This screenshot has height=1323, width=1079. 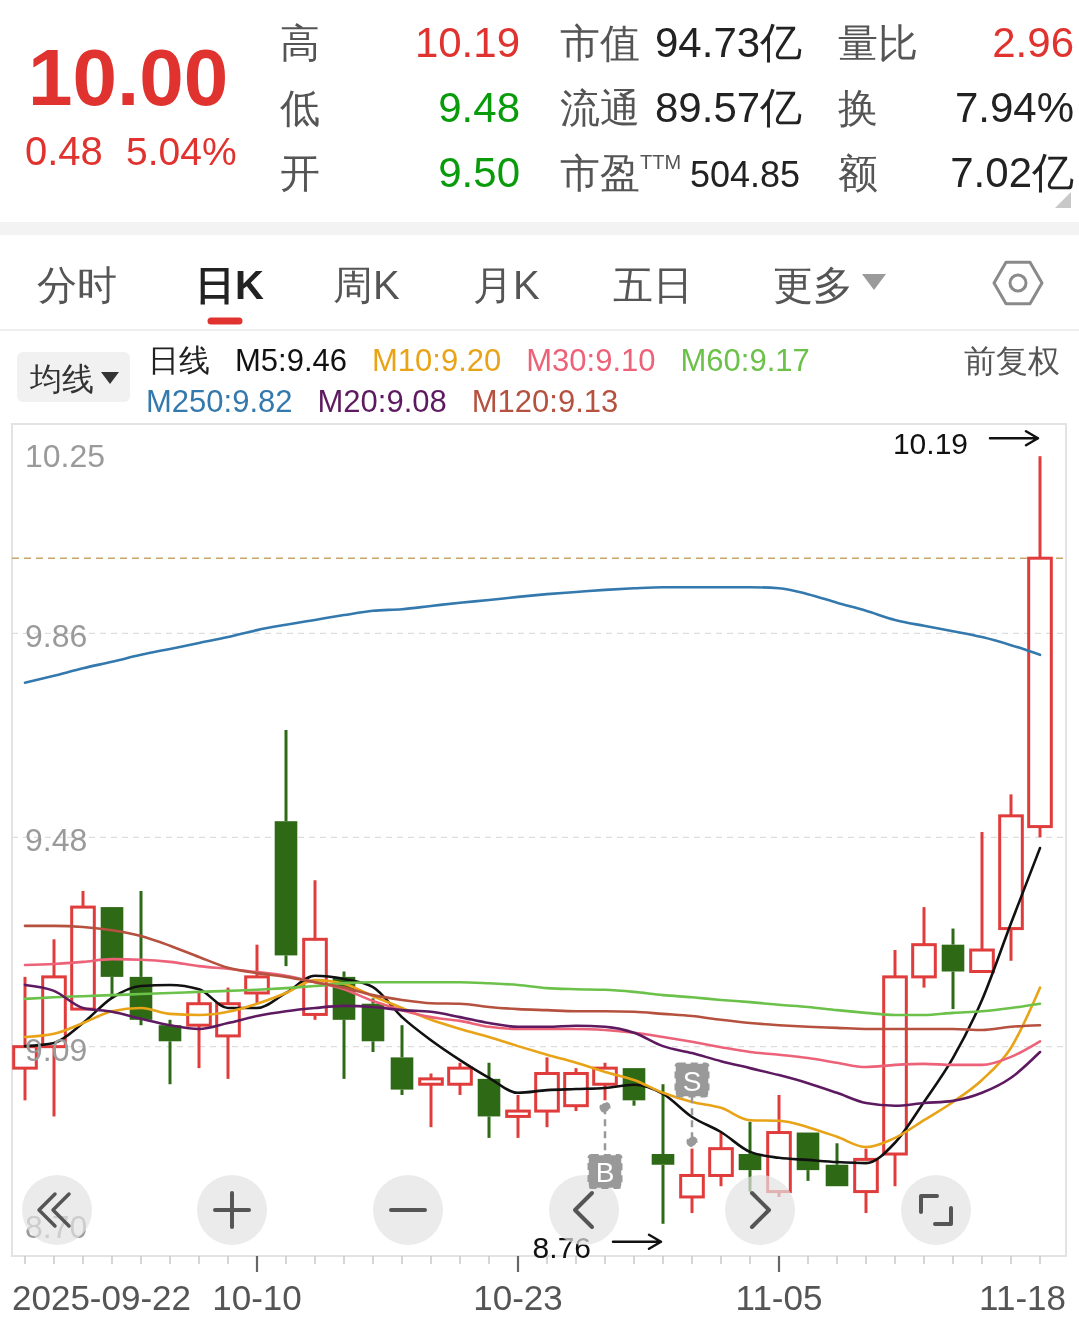 I want to click on text: 月K, so click(x=506, y=285).